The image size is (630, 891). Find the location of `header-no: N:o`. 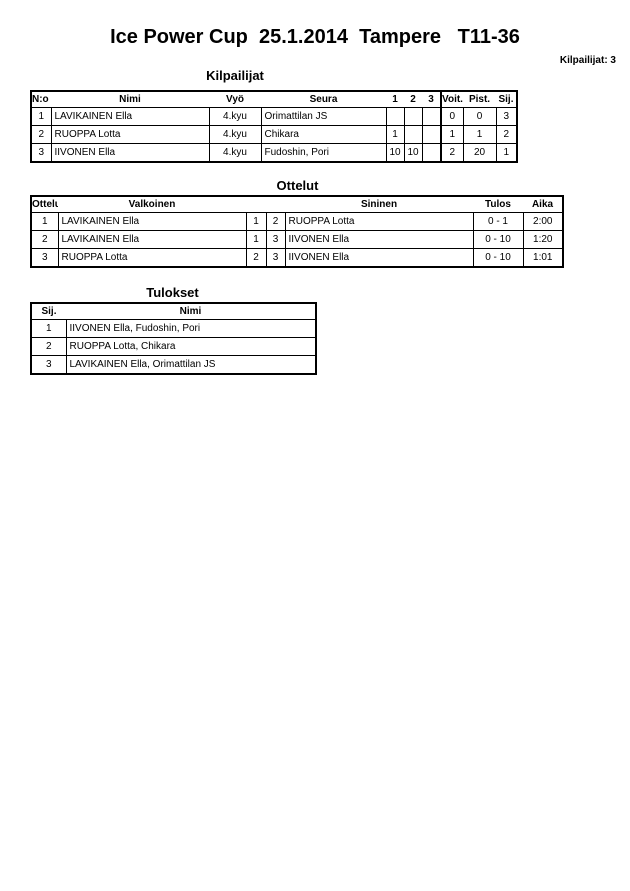

header-no: N:o is located at coordinates (40, 99).